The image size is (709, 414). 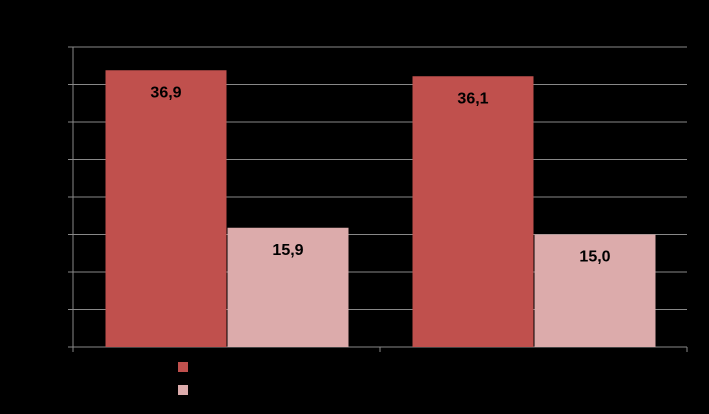 I want to click on data-label: 36,1, so click(x=472, y=98).